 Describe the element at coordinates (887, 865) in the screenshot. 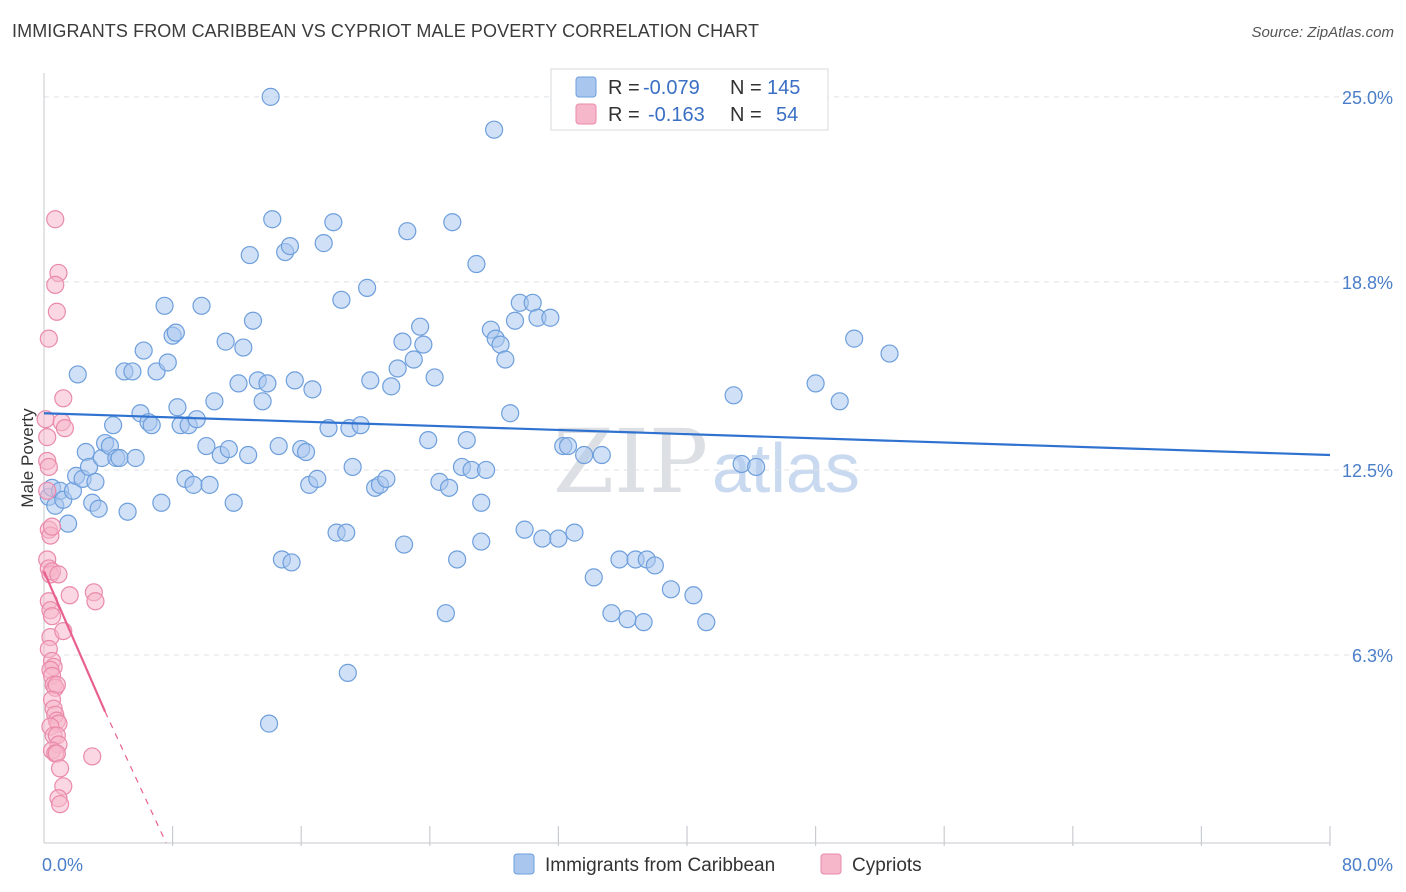

I see `bottom-legend-label-cypriots: Cypriots` at that location.